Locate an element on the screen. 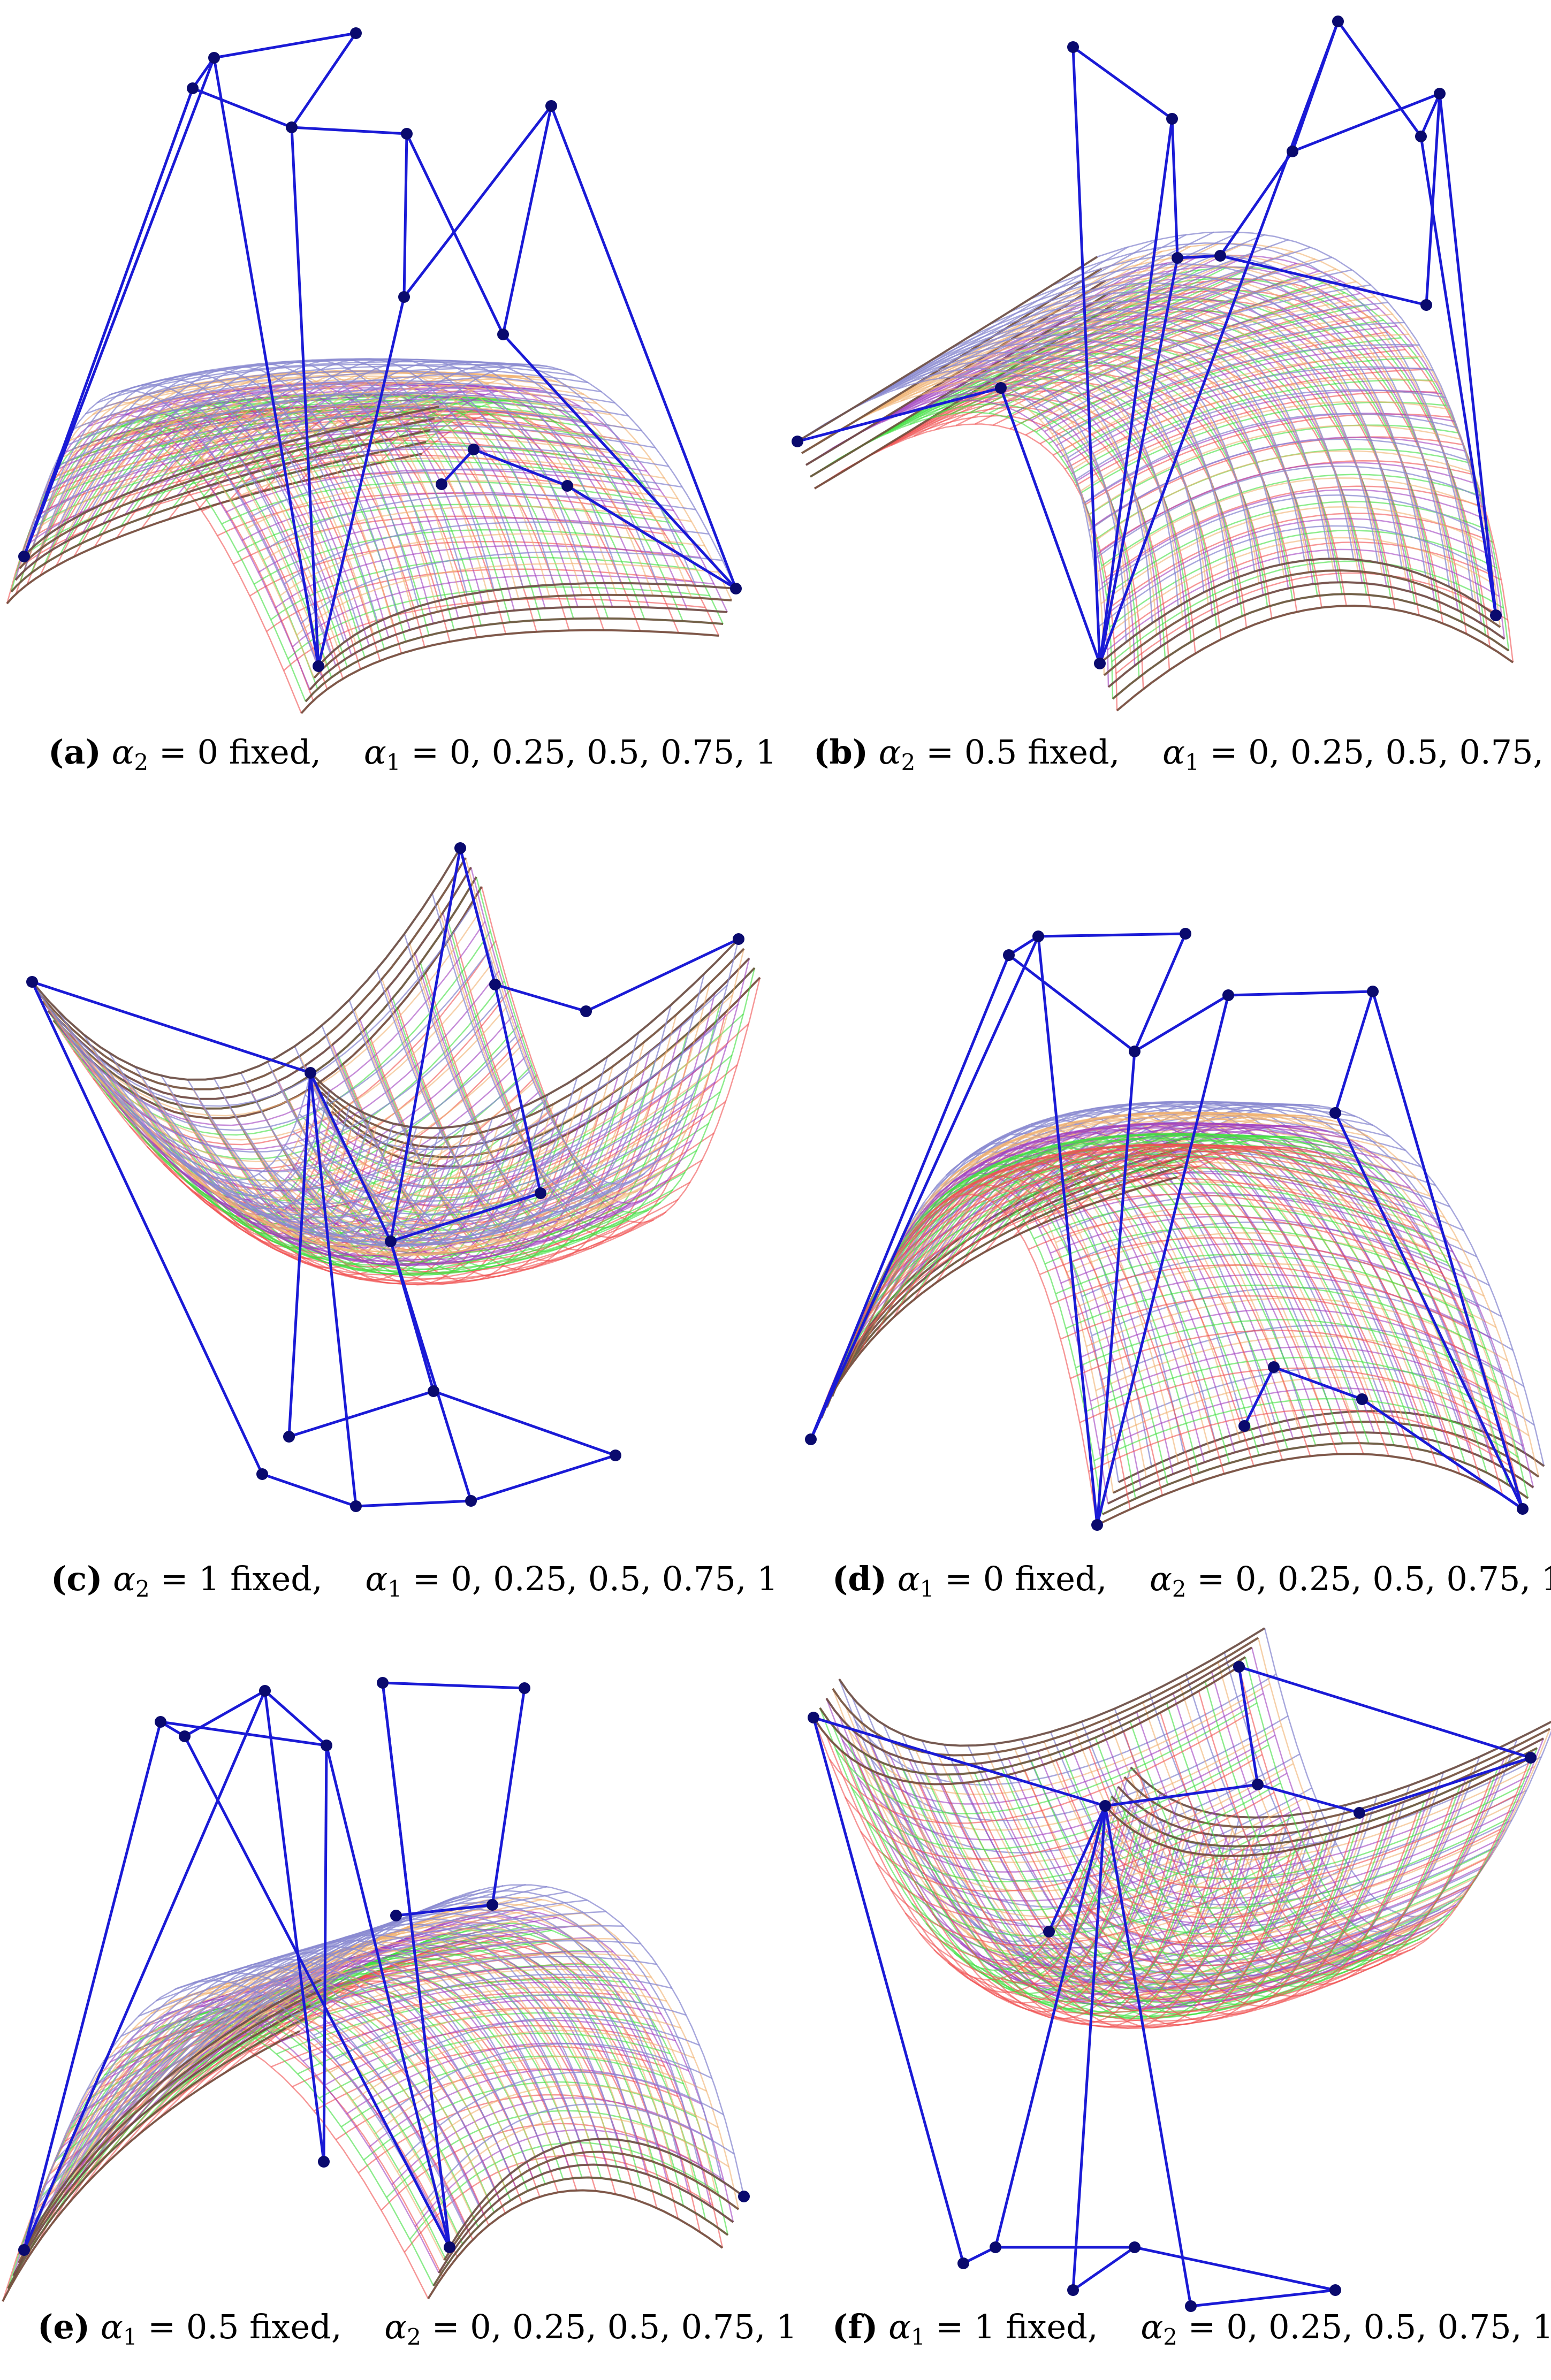 The image size is (1551, 2380). caption-e-var-symbol: α is located at coordinates (395, 2326).